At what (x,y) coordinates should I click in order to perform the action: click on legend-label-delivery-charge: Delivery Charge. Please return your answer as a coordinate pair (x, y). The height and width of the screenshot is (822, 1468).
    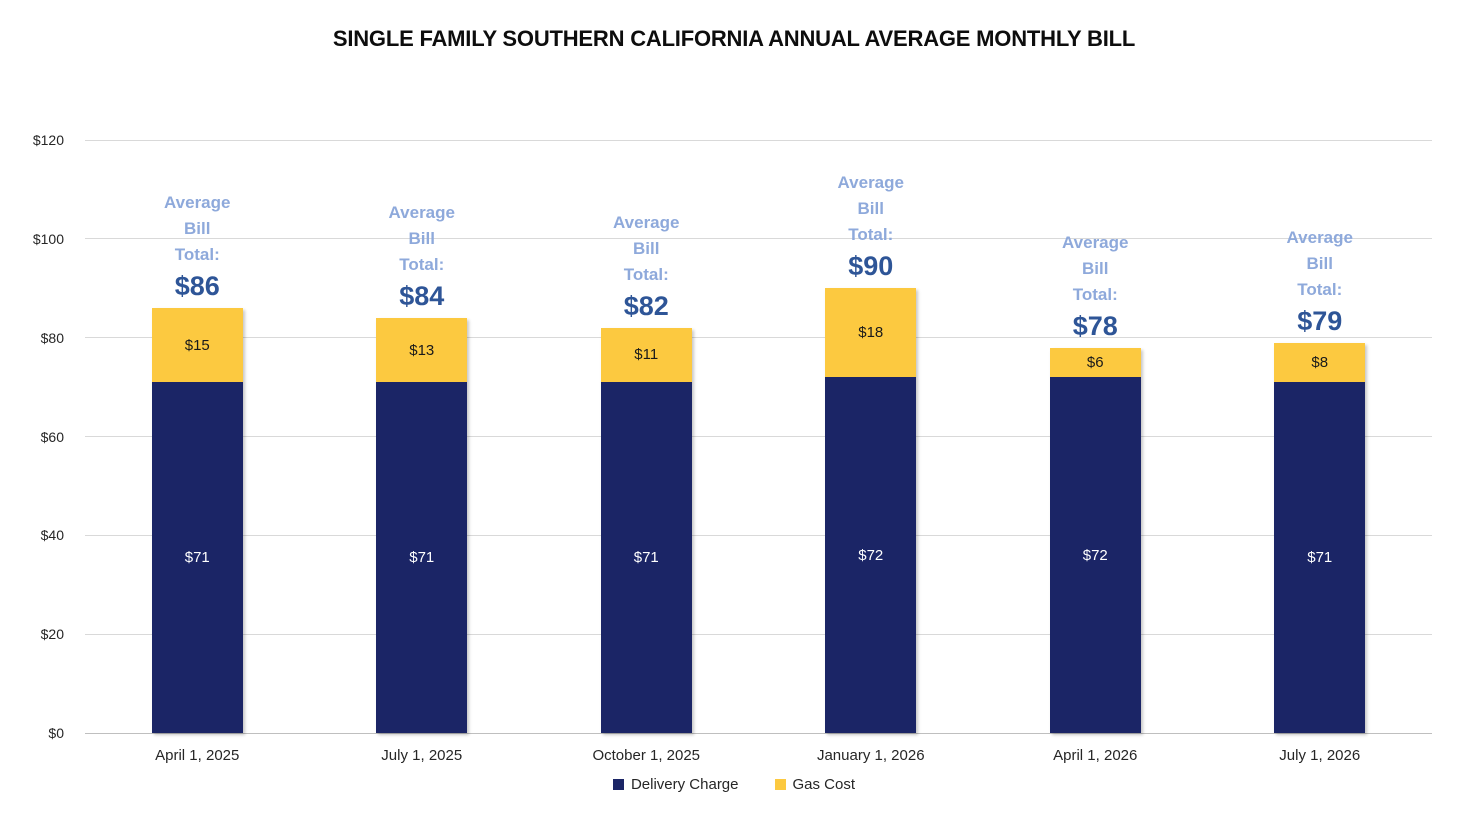
    Looking at the image, I should click on (684, 784).